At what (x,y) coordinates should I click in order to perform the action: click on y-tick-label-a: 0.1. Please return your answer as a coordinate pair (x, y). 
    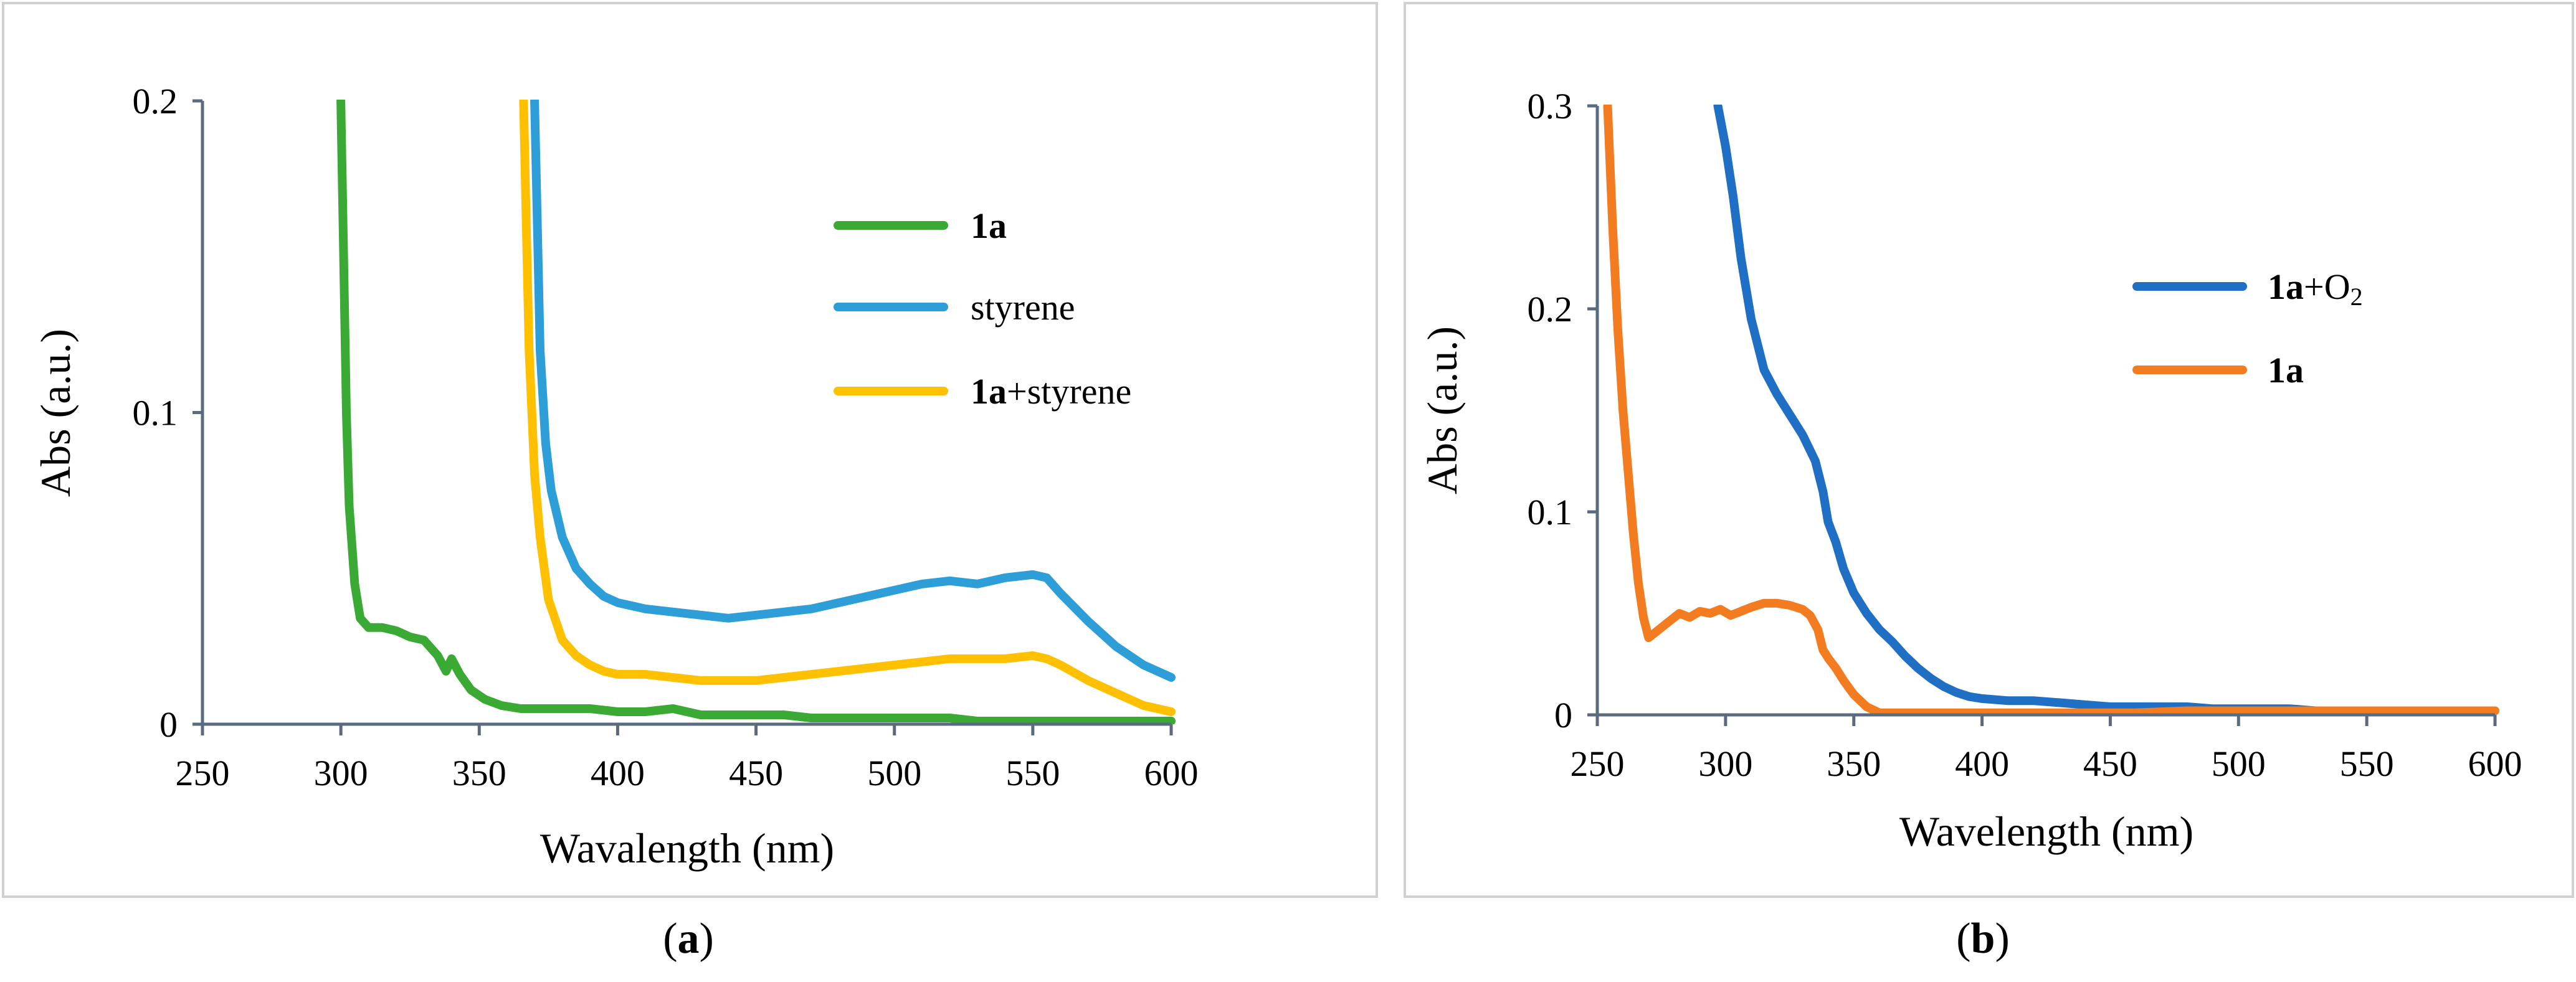
    Looking at the image, I should click on (155, 413).